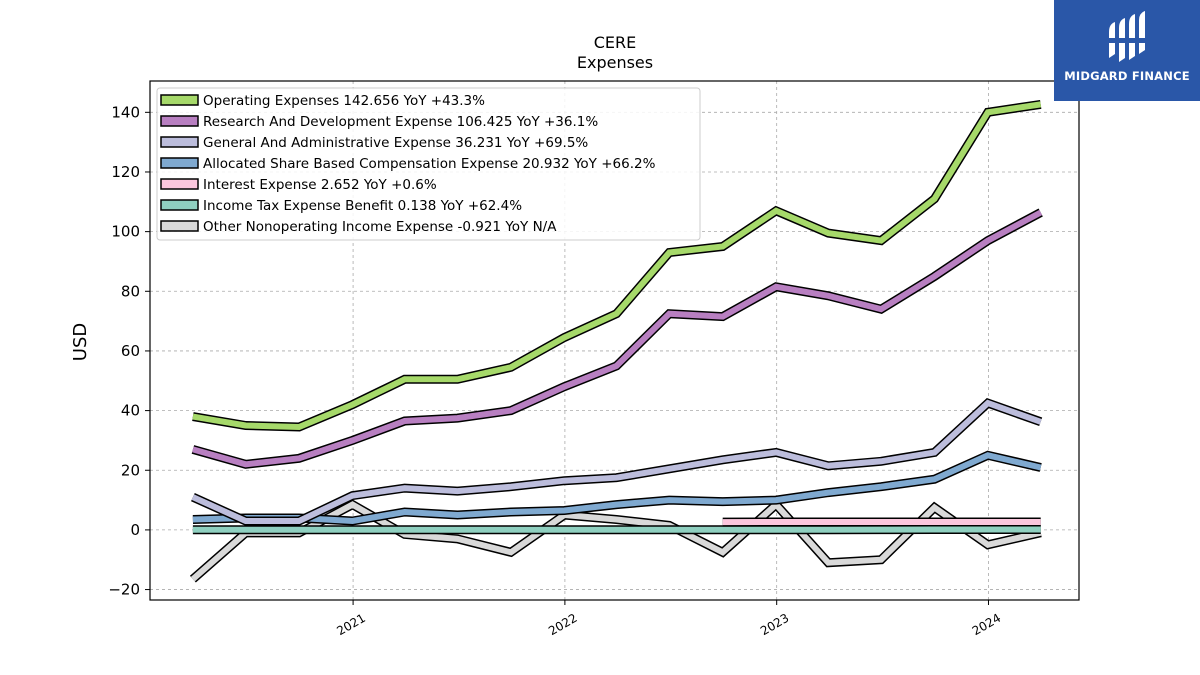  Describe the element at coordinates (615, 42) in the screenshot. I see `chart-title: CERE` at that location.